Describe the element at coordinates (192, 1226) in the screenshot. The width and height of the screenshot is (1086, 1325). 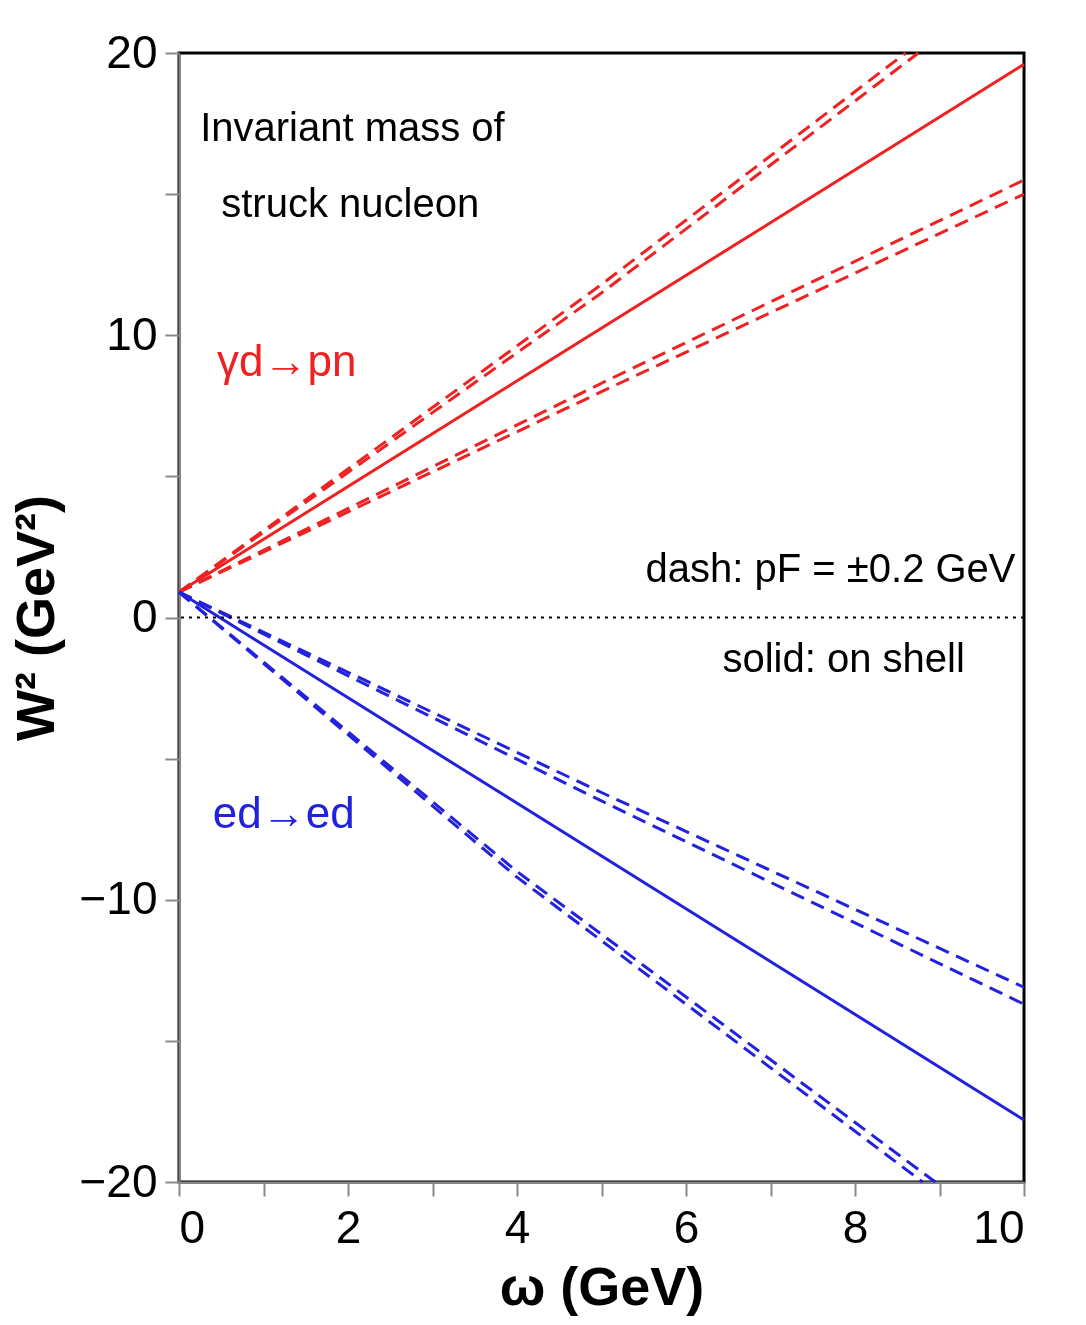
I see `x-tick-label: 0` at that location.